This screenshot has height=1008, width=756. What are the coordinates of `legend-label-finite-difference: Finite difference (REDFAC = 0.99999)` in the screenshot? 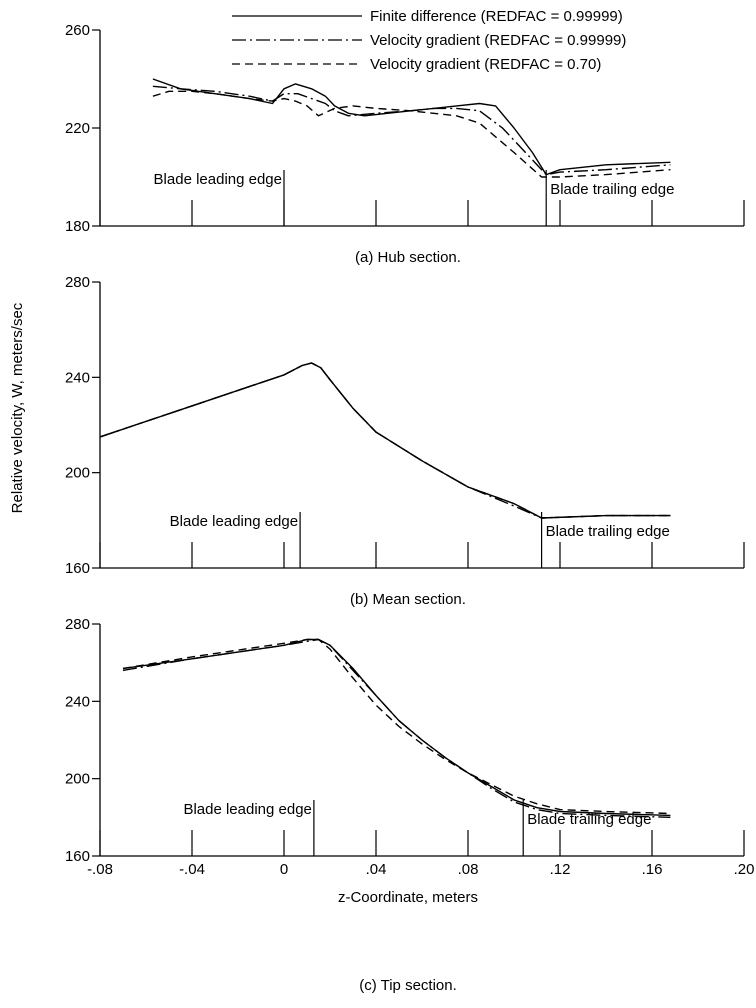 It's located at (496, 16).